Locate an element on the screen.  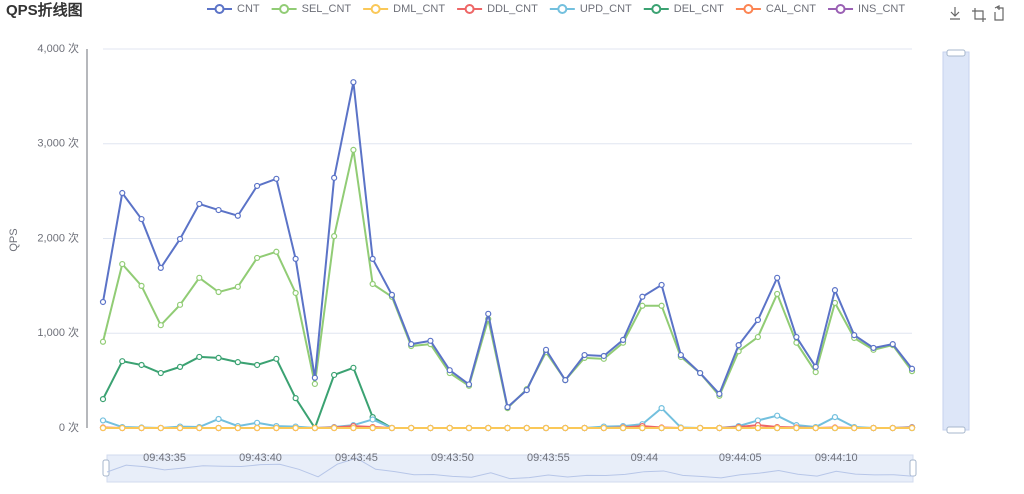
x-tick-label: 09:44:05 is located at coordinates (740, 458).